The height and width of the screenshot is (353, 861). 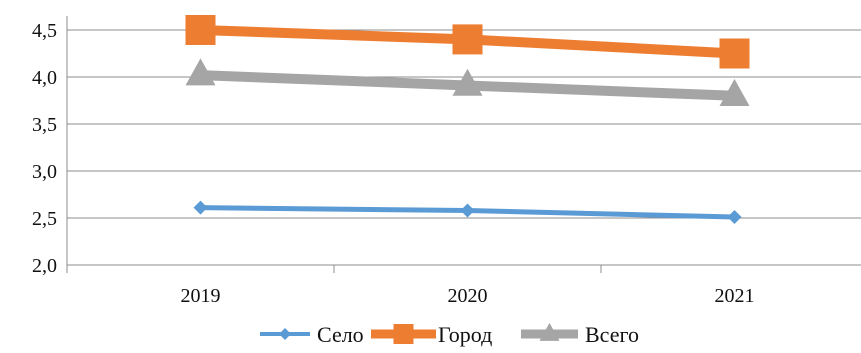 What do you see at coordinates (431, 334) in the screenshot?
I see `legend-item: Город` at bounding box center [431, 334].